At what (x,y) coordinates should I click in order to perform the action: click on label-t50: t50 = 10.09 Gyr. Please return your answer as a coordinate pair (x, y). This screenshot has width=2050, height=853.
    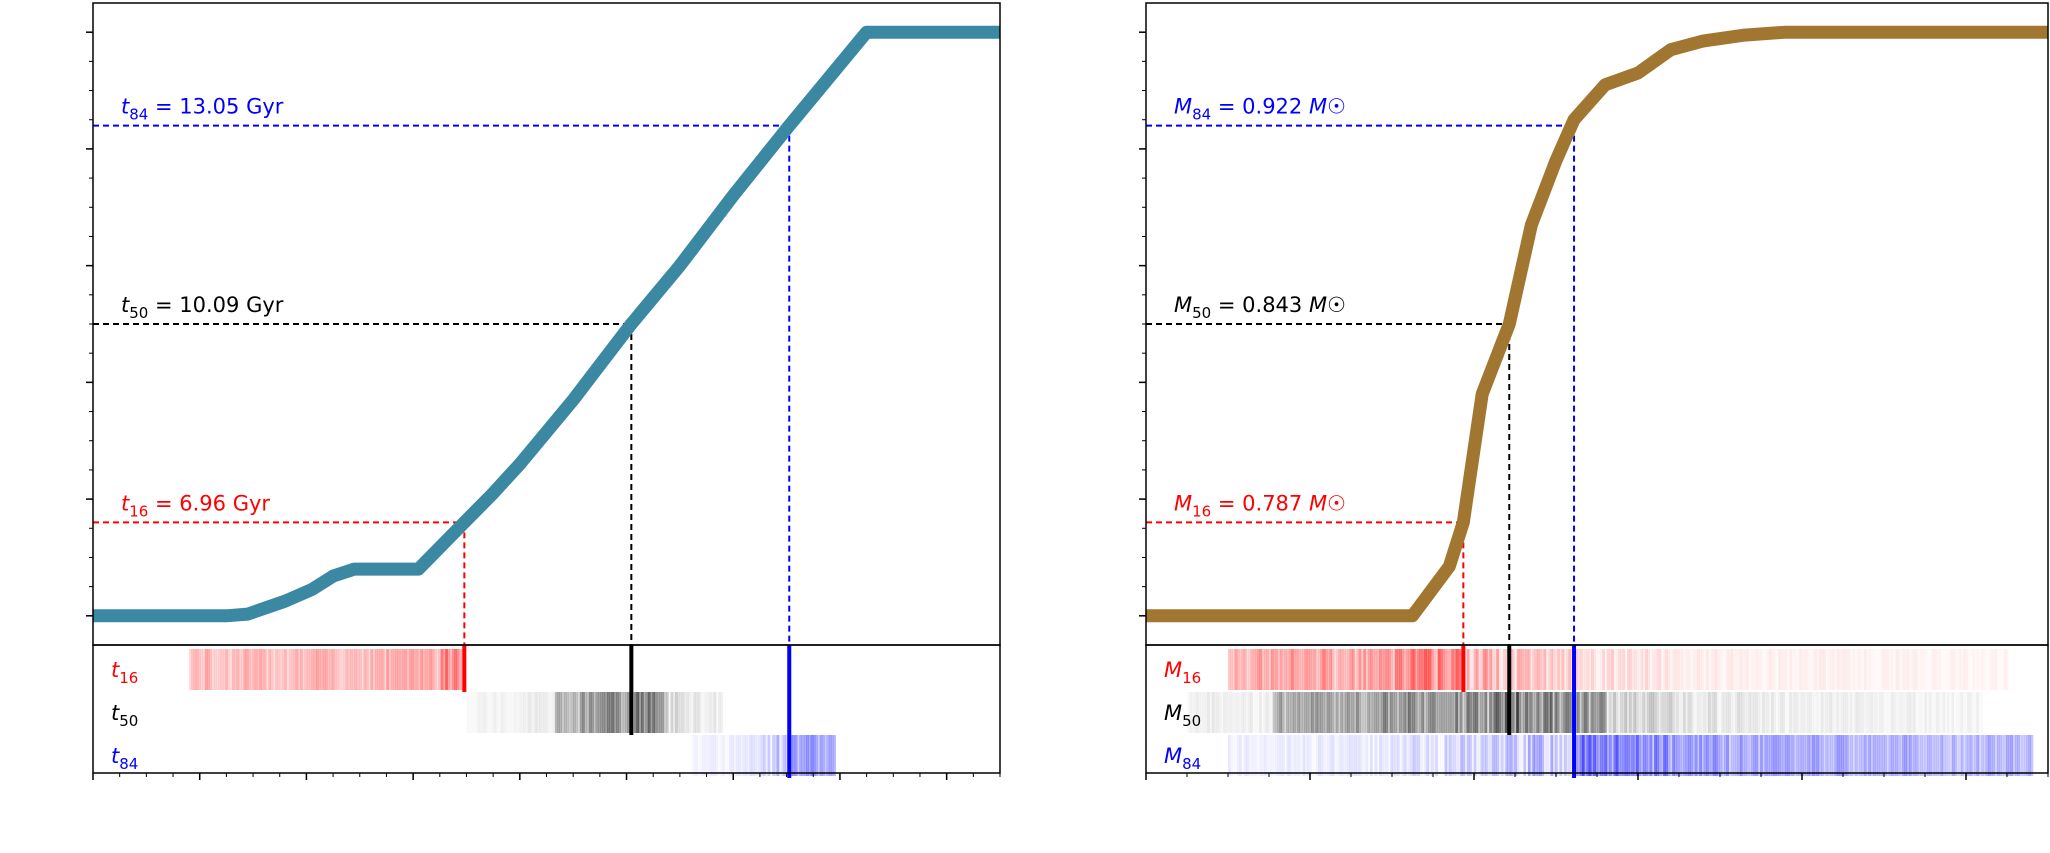
    Looking at the image, I should click on (202, 307).